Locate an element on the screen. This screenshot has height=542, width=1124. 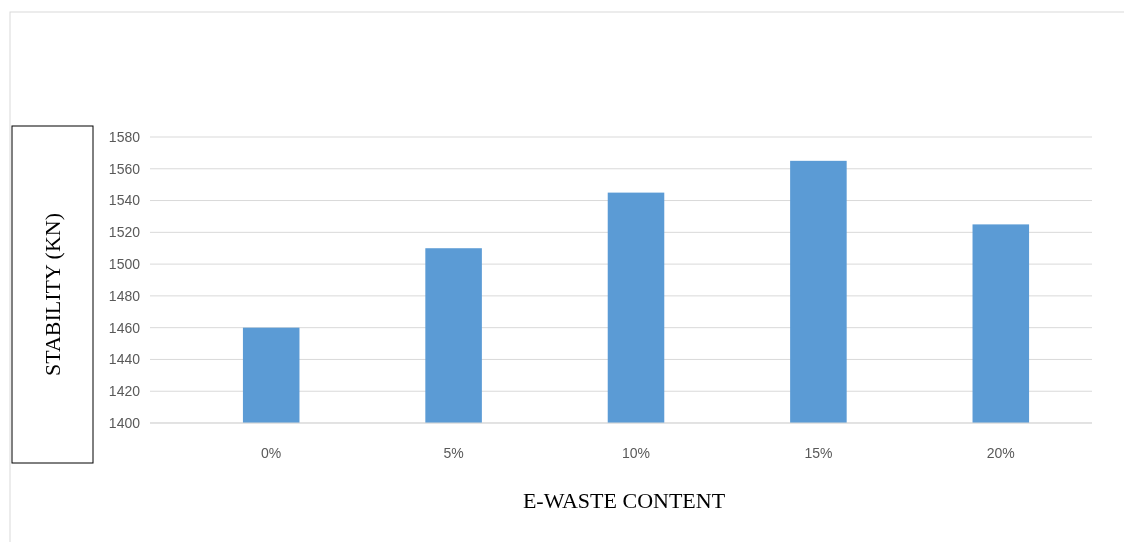
x-axis-title: E-WASTE CONTENT is located at coordinates (624, 500).